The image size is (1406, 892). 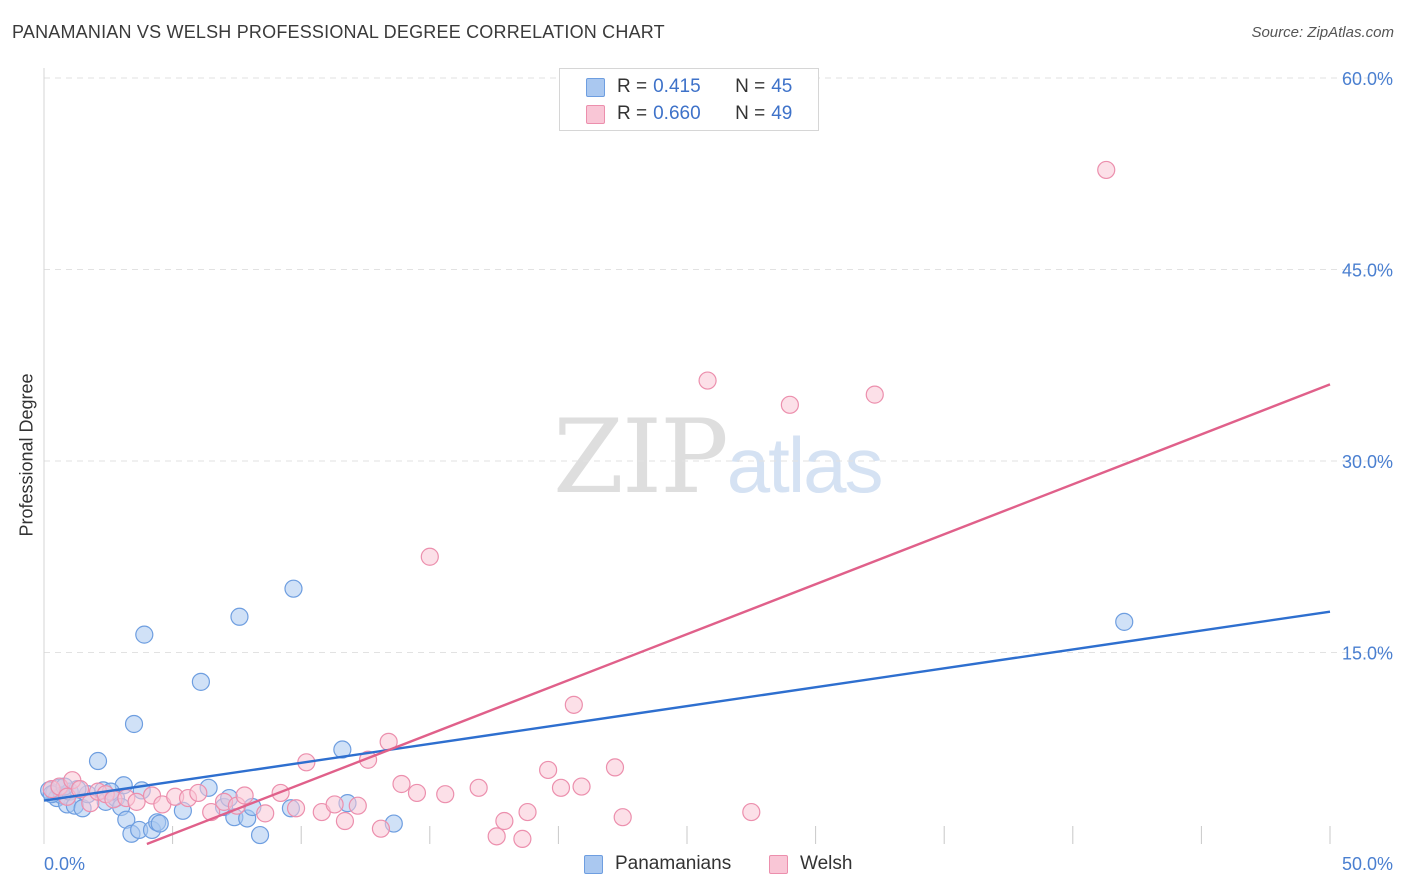 I want to click on y-tick-label: 45.0%, so click(x=1367, y=271).